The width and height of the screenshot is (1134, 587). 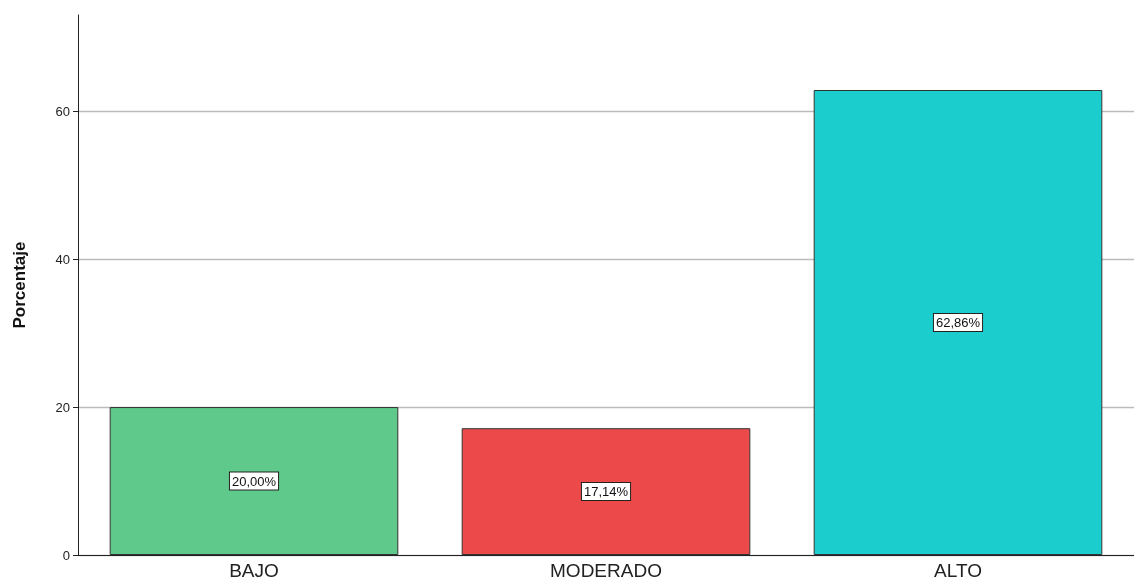 I want to click on x-tick-label: MODERADO, so click(x=606, y=570).